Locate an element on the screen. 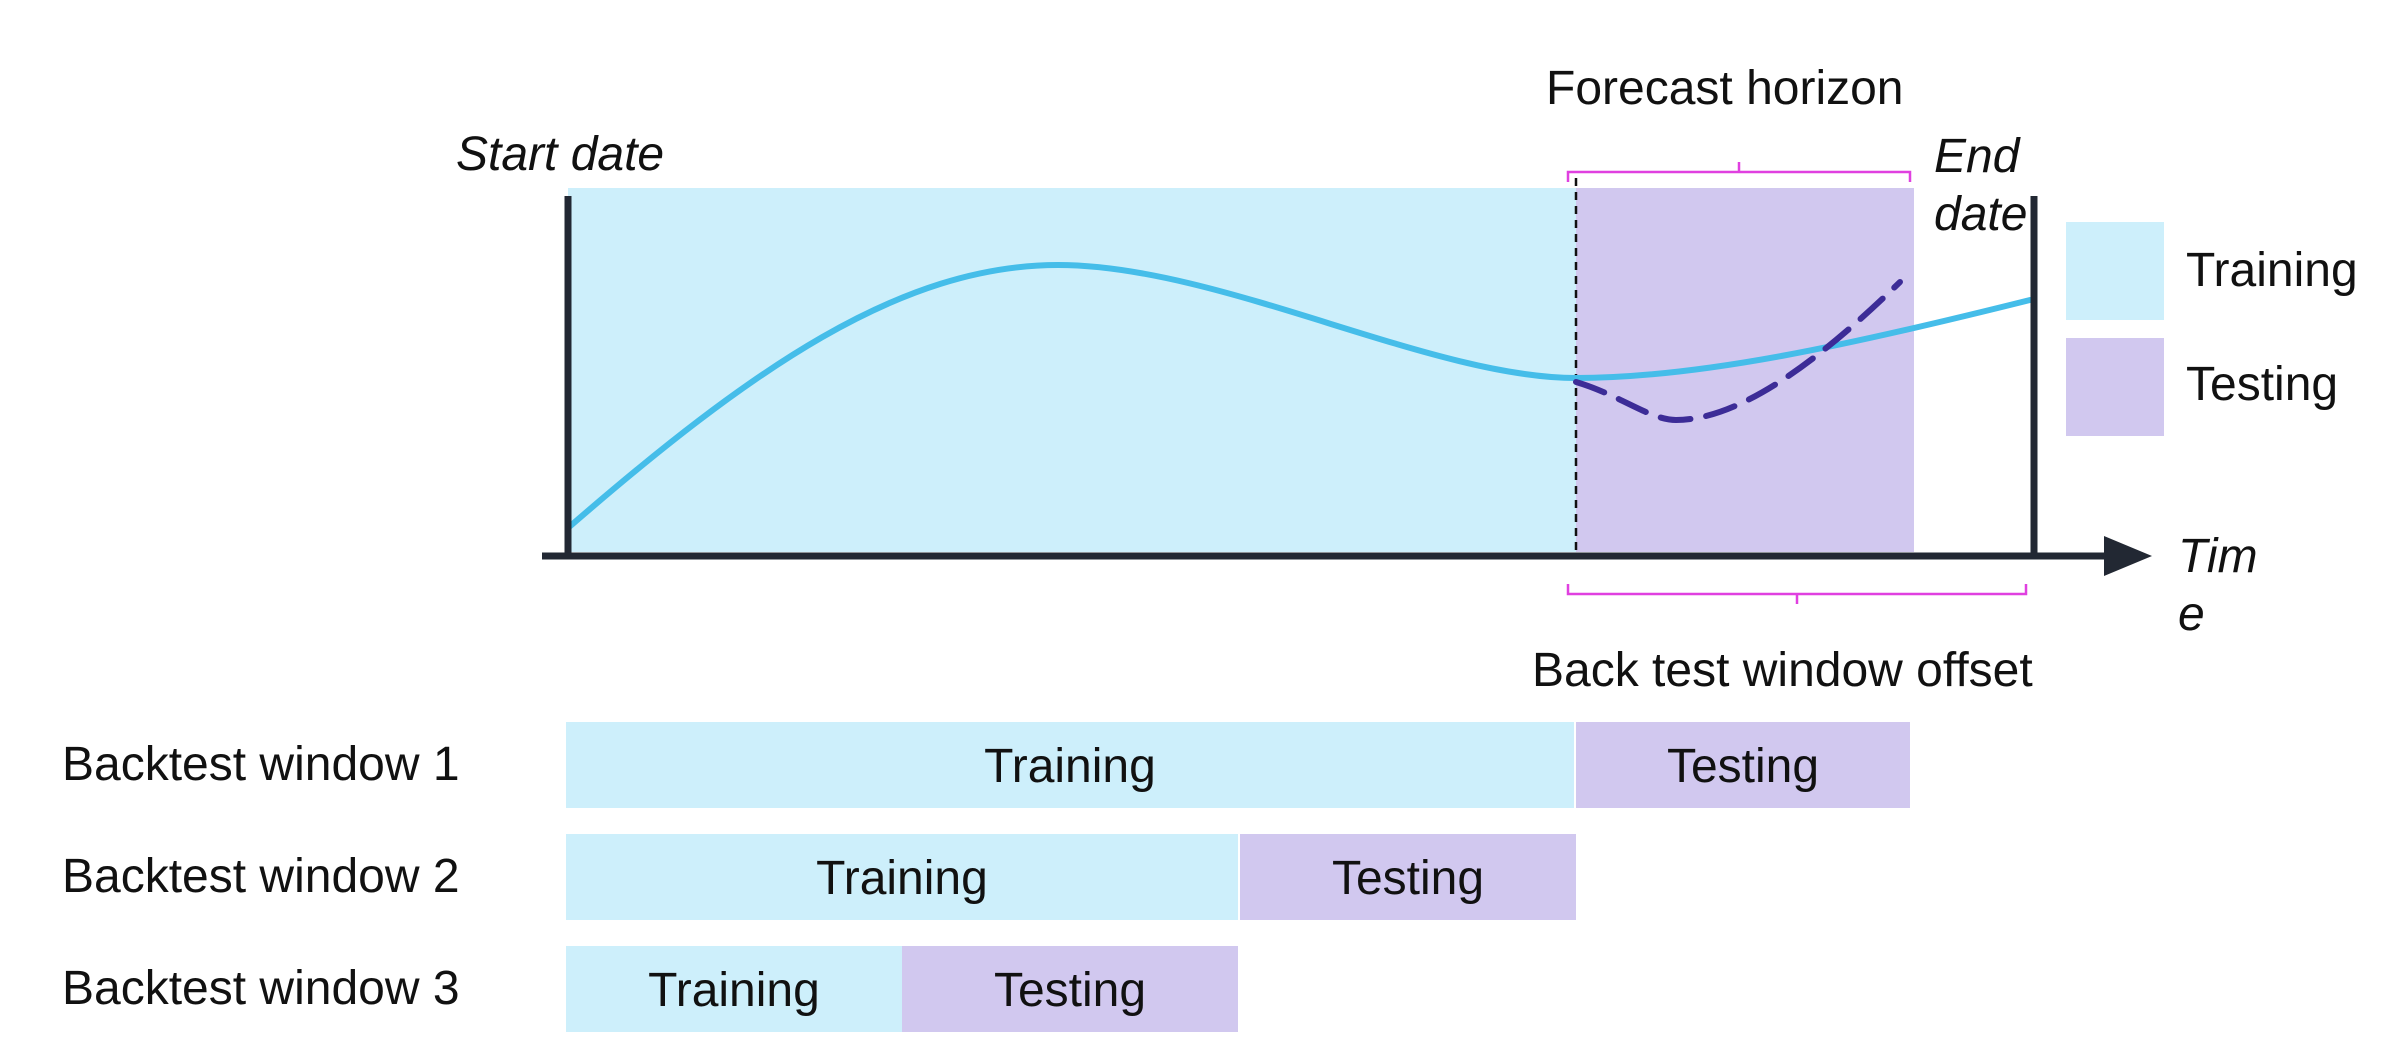  backtest-window-2-testing-label: Testing is located at coordinates (1408, 878).